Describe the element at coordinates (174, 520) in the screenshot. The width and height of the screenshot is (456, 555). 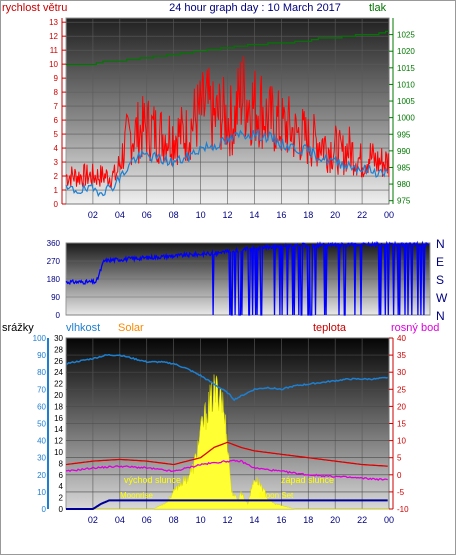
I see `climate-hour-label: 08` at that location.